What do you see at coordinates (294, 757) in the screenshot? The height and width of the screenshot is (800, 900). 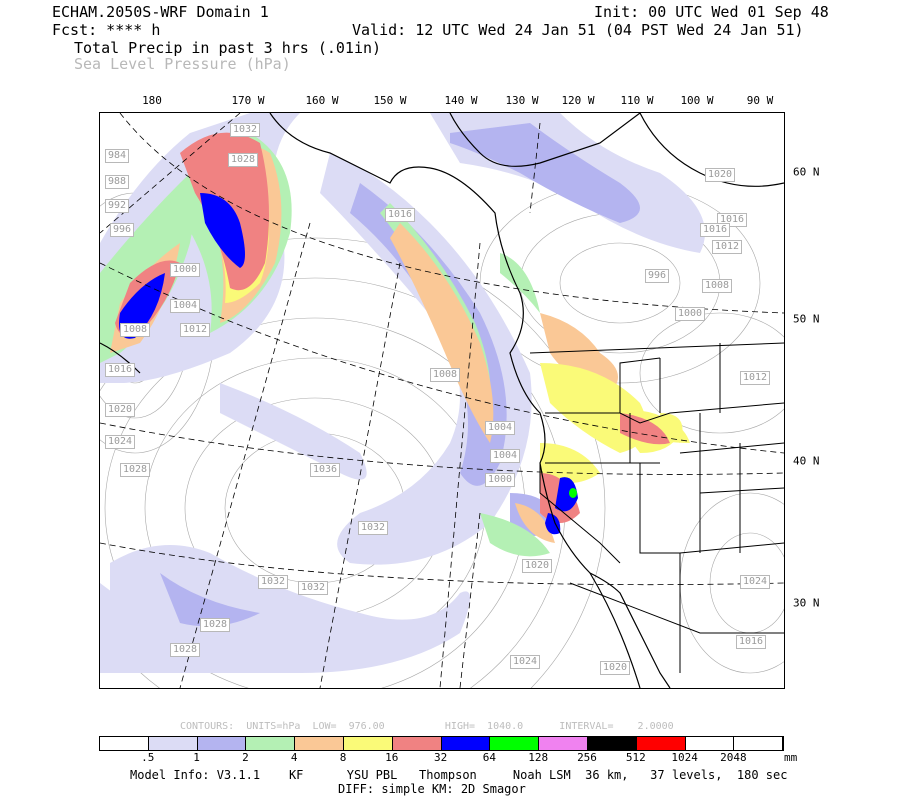 I see `colorbar-label: 4` at bounding box center [294, 757].